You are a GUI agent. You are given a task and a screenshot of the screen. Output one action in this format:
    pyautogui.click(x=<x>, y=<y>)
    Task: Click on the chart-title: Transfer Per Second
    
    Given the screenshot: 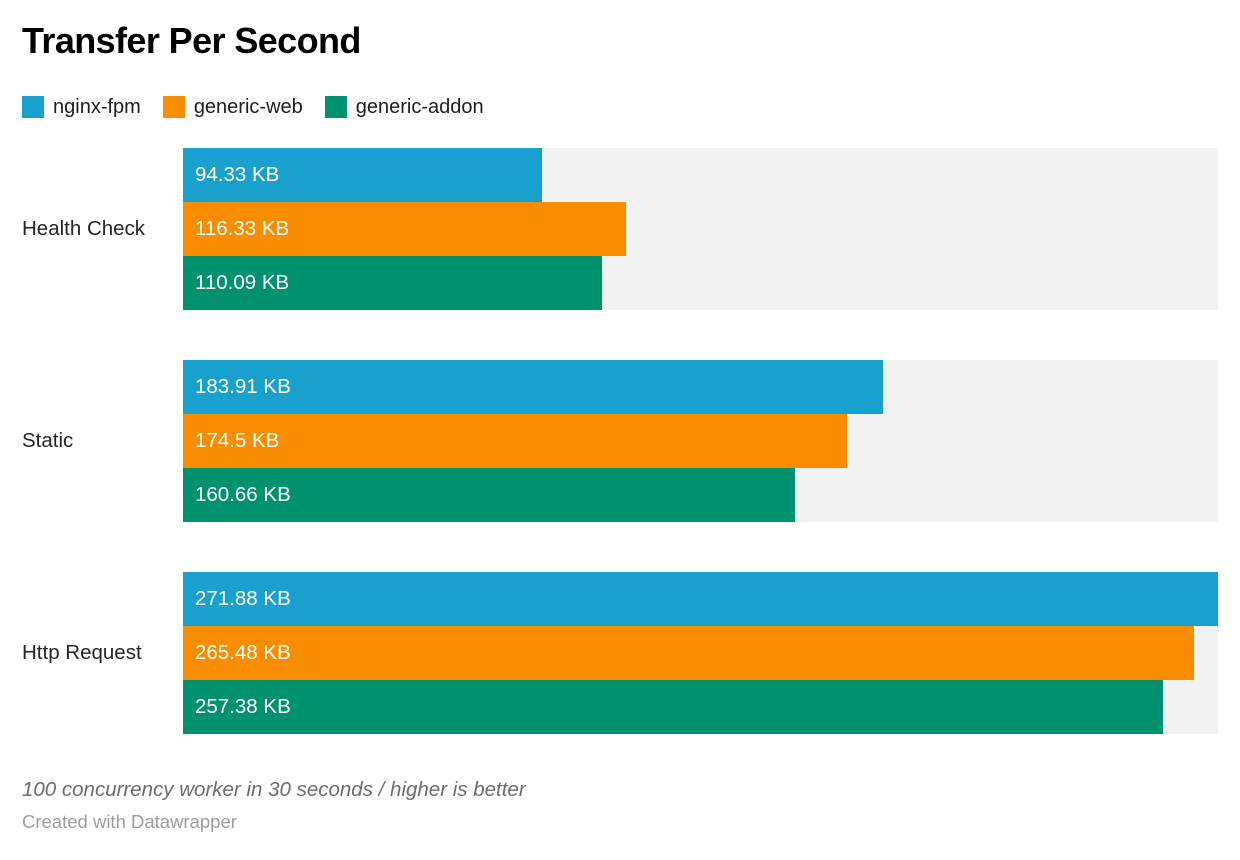 What is the action you would take?
    pyautogui.click(x=191, y=40)
    